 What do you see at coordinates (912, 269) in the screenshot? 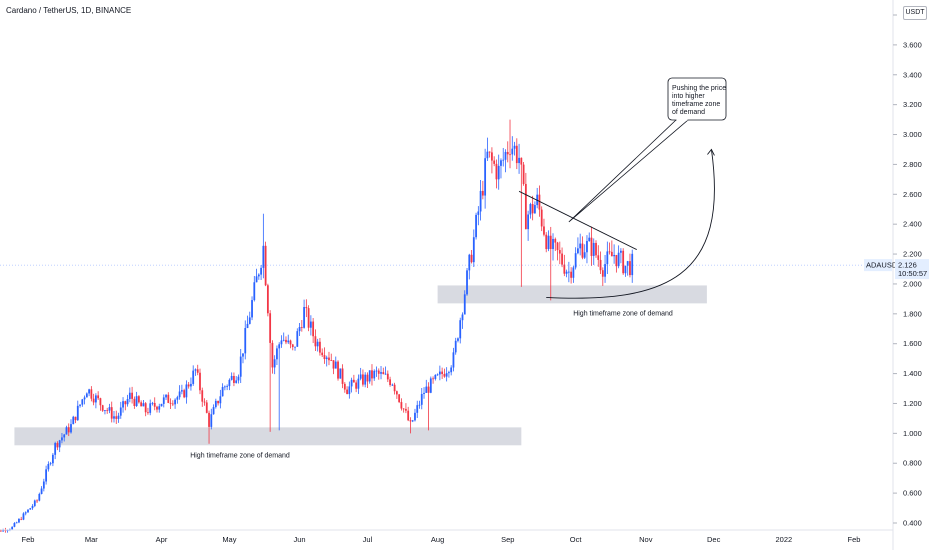
I see `price-badge` at bounding box center [912, 269].